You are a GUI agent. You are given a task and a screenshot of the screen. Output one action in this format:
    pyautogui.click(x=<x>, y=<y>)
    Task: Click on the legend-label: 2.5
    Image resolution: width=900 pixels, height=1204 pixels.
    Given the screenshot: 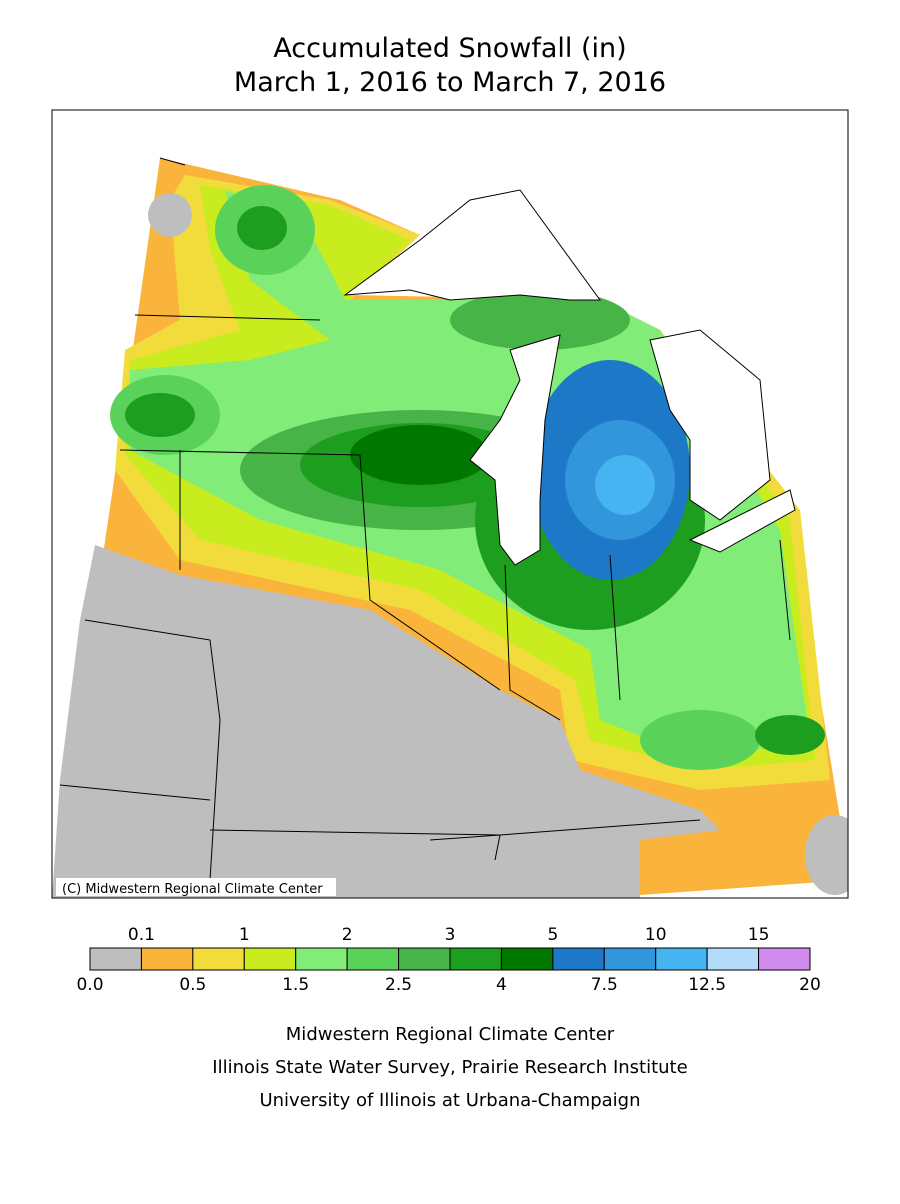 What is the action you would take?
    pyautogui.click(x=398, y=985)
    